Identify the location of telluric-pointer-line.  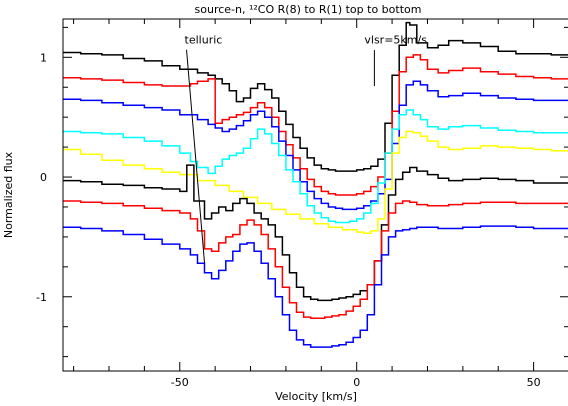
(196, 156).